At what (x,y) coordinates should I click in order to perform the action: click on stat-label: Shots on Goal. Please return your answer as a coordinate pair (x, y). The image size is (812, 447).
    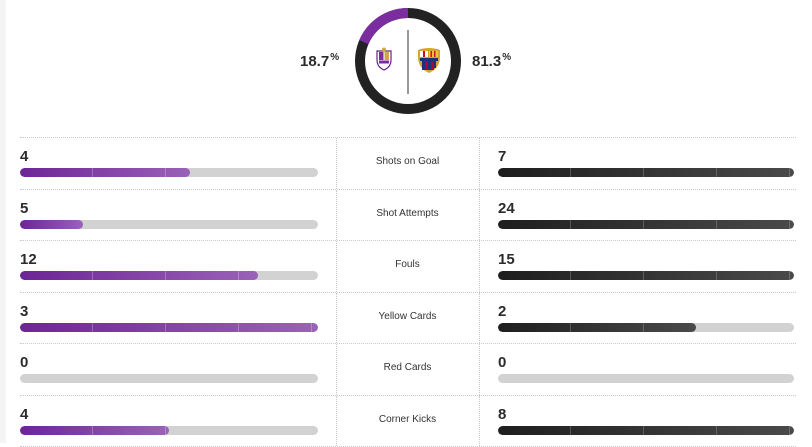
    Looking at the image, I should click on (407, 161).